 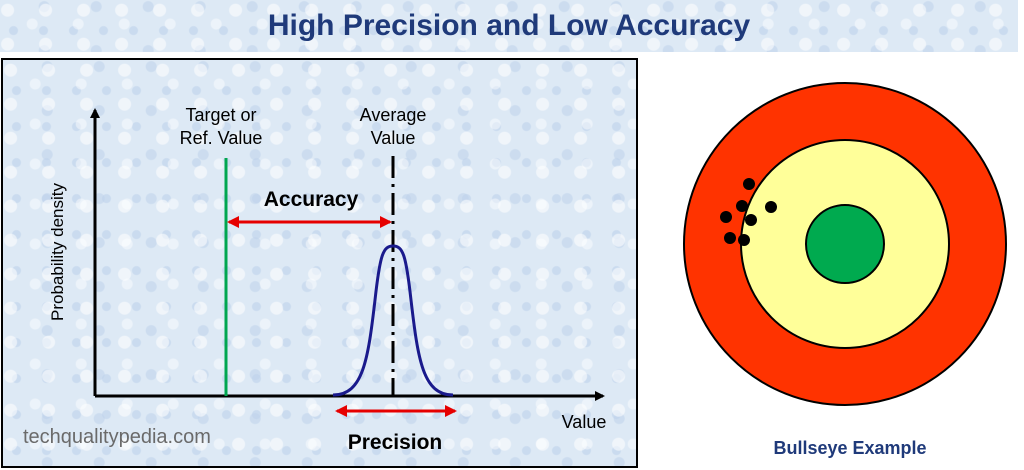 What do you see at coordinates (221, 138) in the screenshot?
I see `target-label-line2: Ref. Value` at bounding box center [221, 138].